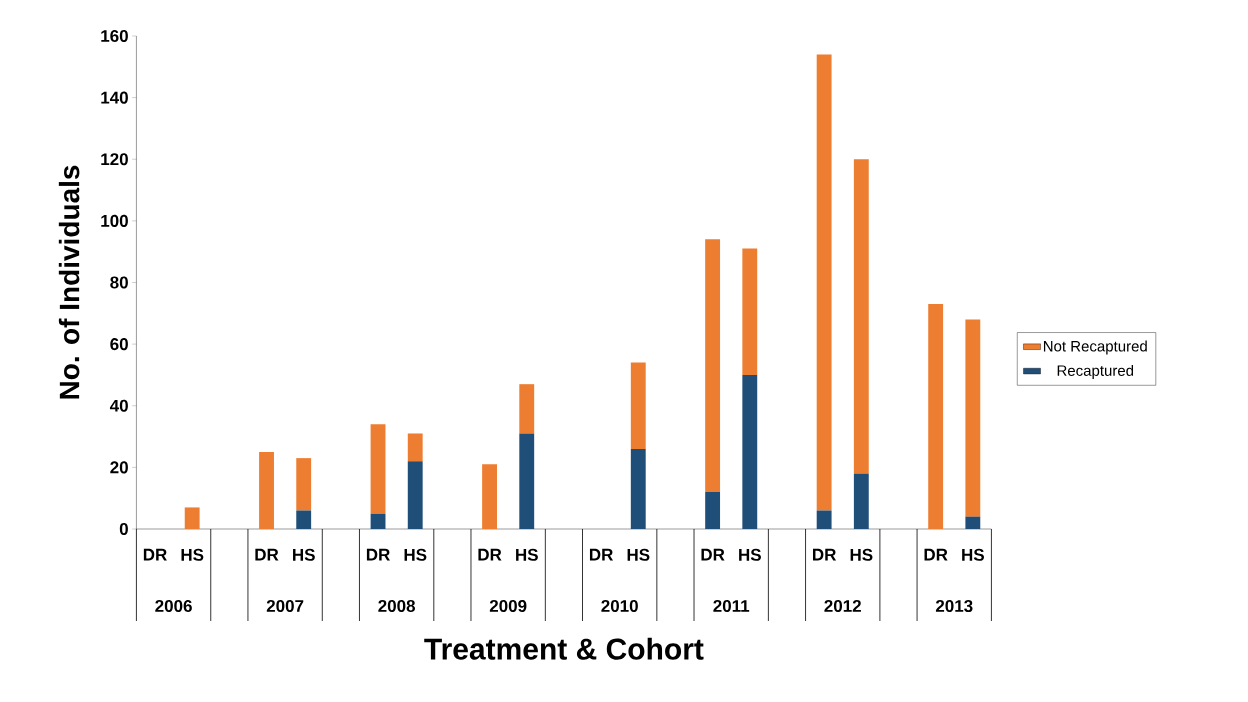 The width and height of the screenshot is (1248, 702). What do you see at coordinates (619, 606) in the screenshot?
I see `text: 2010` at bounding box center [619, 606].